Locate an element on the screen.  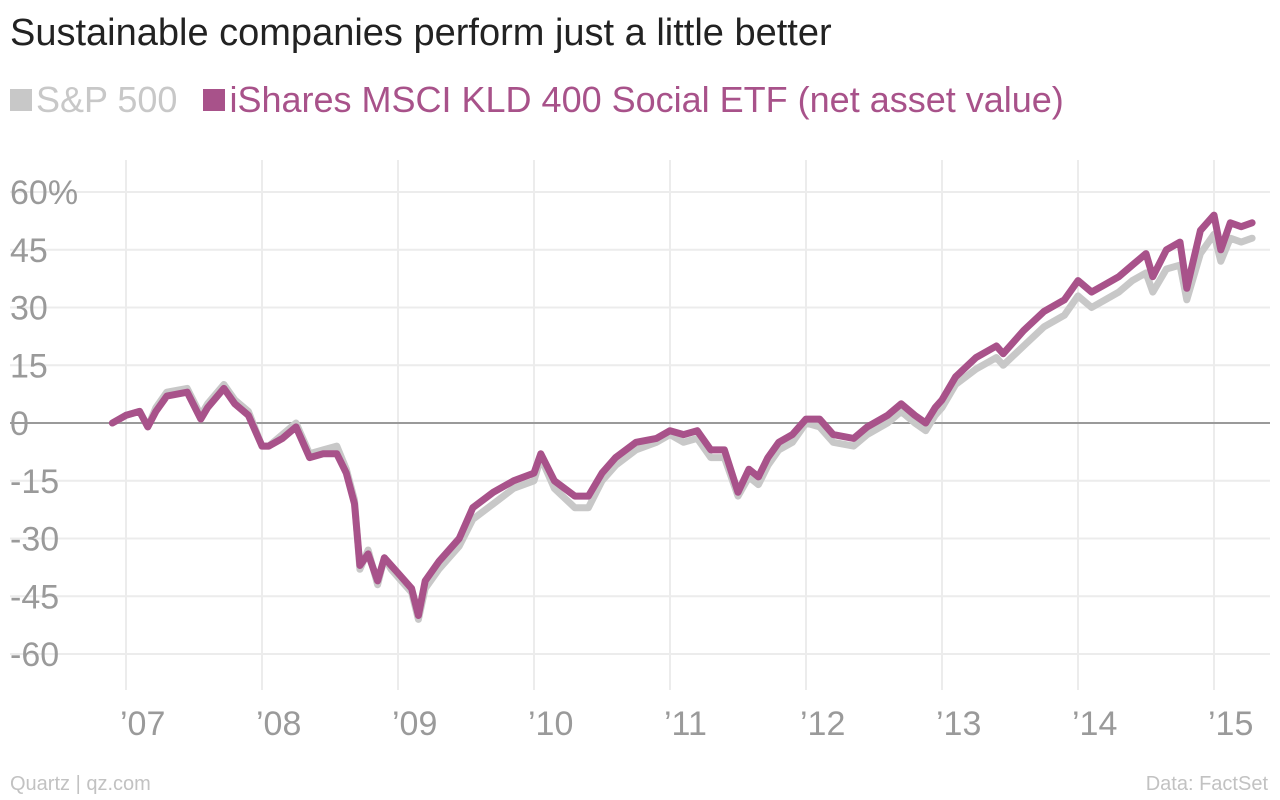
x-tick-label: ’08 is located at coordinates (278, 724).